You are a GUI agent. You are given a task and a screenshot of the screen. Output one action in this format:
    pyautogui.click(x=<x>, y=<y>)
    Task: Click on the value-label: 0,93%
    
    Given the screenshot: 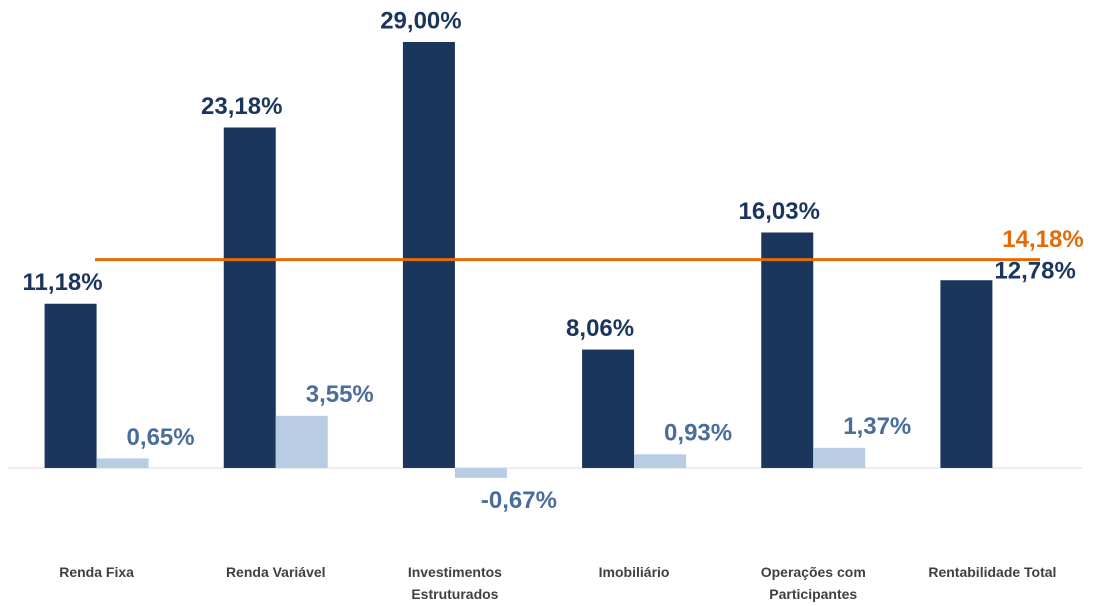 What is the action you would take?
    pyautogui.click(x=698, y=433)
    